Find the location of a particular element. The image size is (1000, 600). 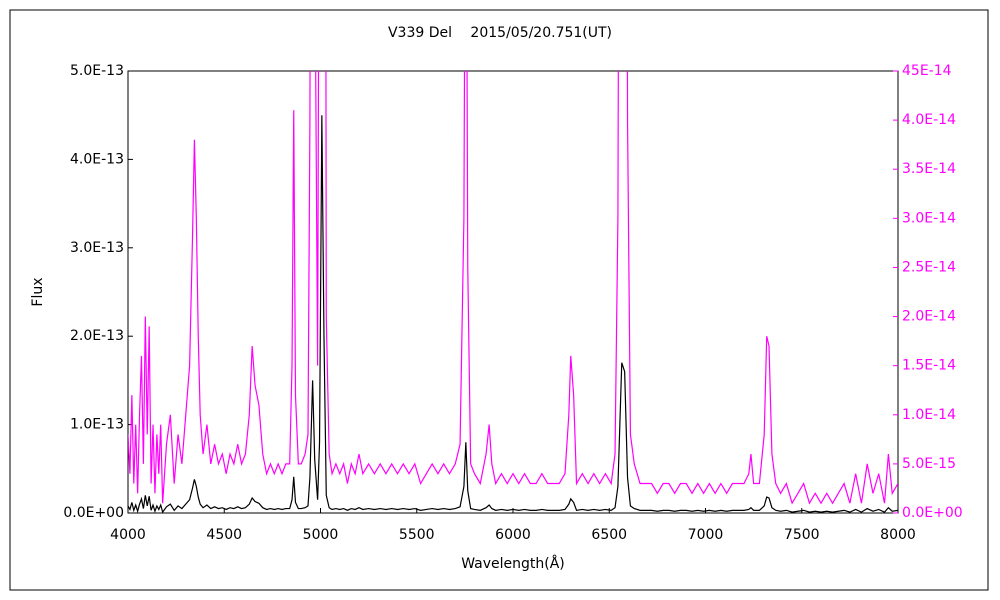

x-tick-label: 7000 is located at coordinates (706, 535).